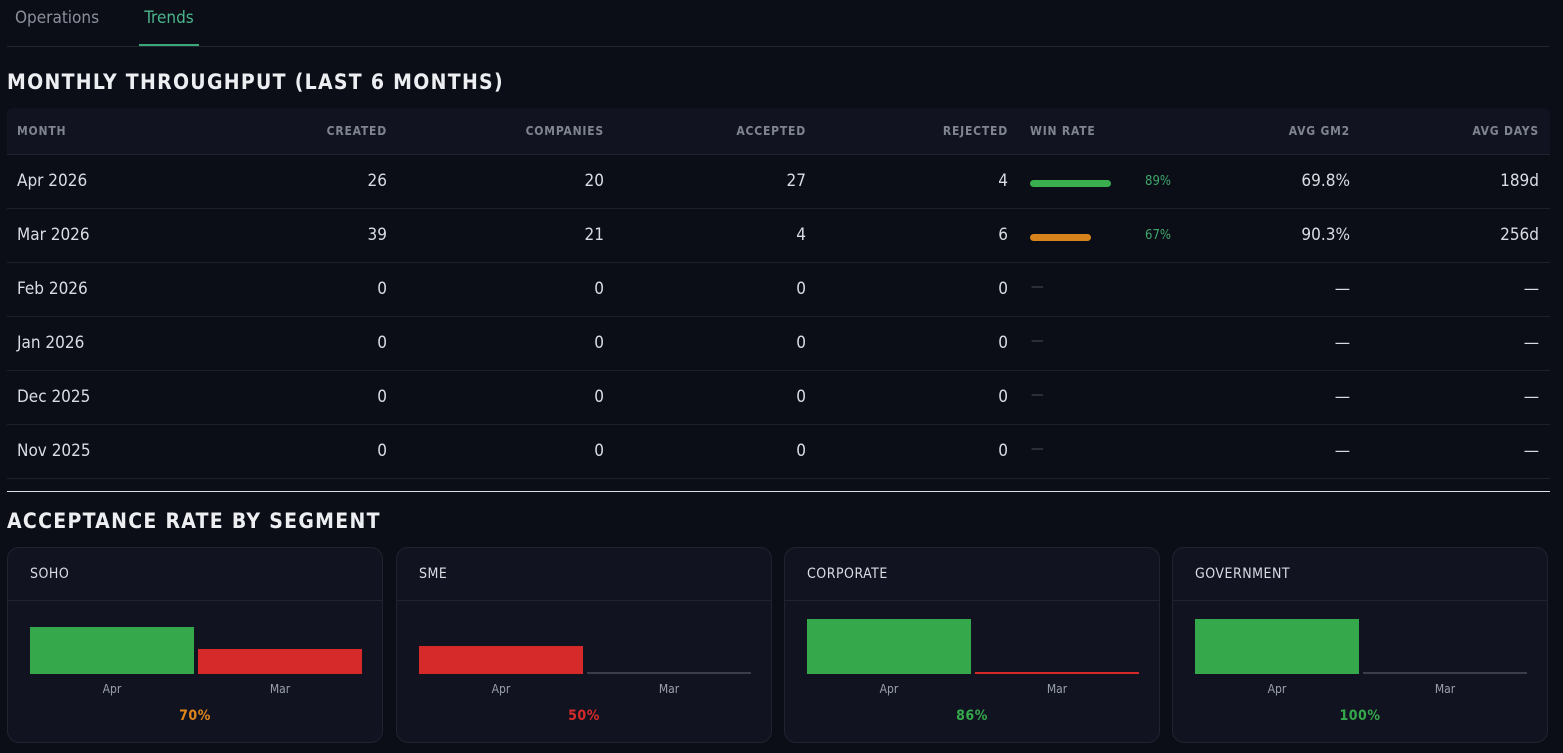 The image size is (1563, 753). What do you see at coordinates (1325, 235) in the screenshot?
I see `cell-avg-gm2: 90.3%` at bounding box center [1325, 235].